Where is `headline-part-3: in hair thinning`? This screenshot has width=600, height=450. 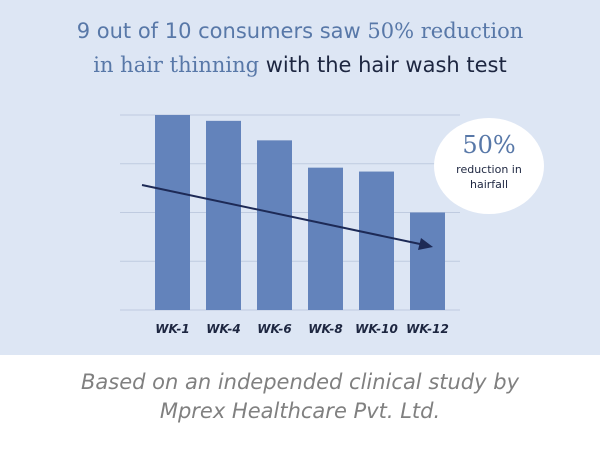 headline-part-3: in hair thinning is located at coordinates (176, 65).